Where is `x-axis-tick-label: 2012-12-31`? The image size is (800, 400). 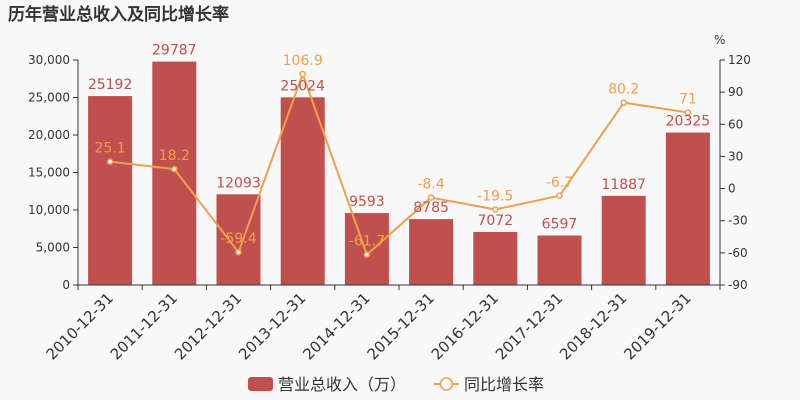 x-axis-tick-label: 2012-12-31 is located at coordinates (208, 326).